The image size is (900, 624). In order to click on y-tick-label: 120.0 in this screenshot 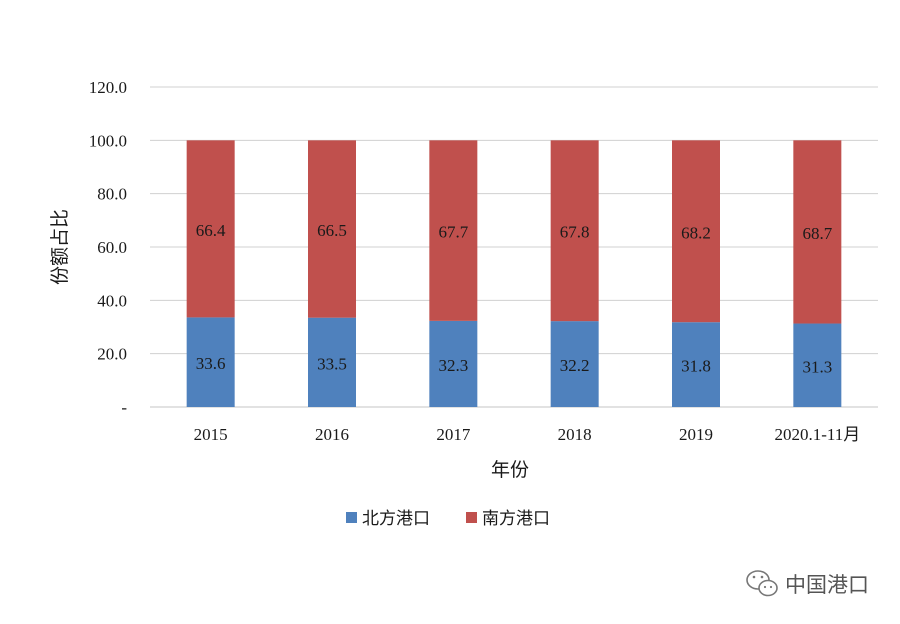, I will do `click(108, 87)`.